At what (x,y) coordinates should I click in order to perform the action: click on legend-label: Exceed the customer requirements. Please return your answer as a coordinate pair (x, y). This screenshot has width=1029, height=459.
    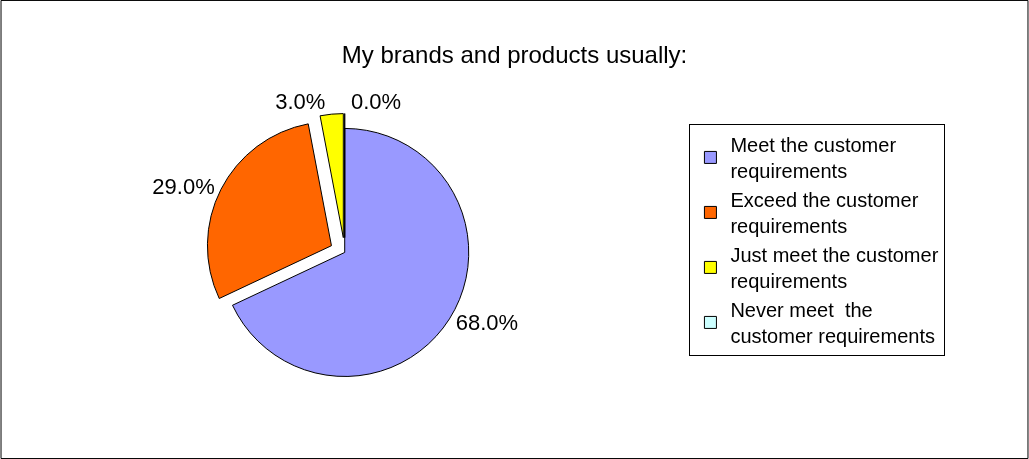
    Looking at the image, I should click on (824, 213).